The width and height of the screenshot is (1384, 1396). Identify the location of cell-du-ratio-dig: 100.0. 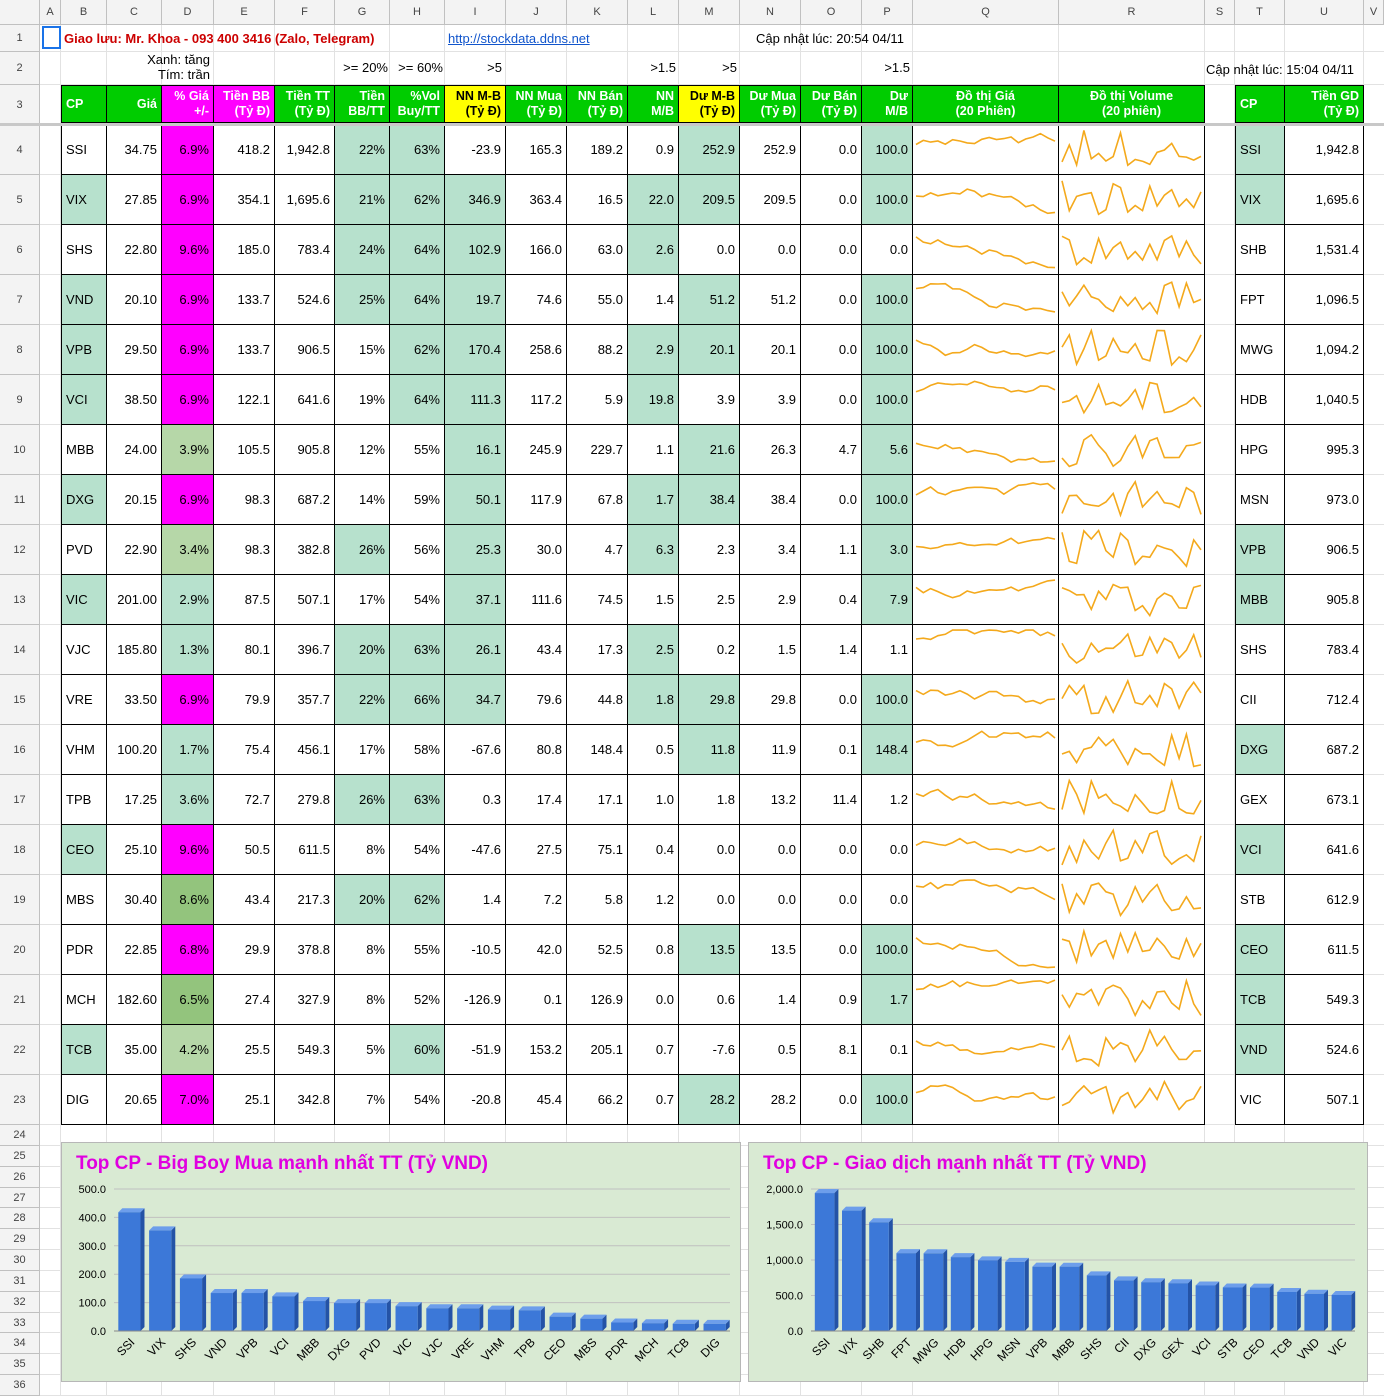
(887, 1100).